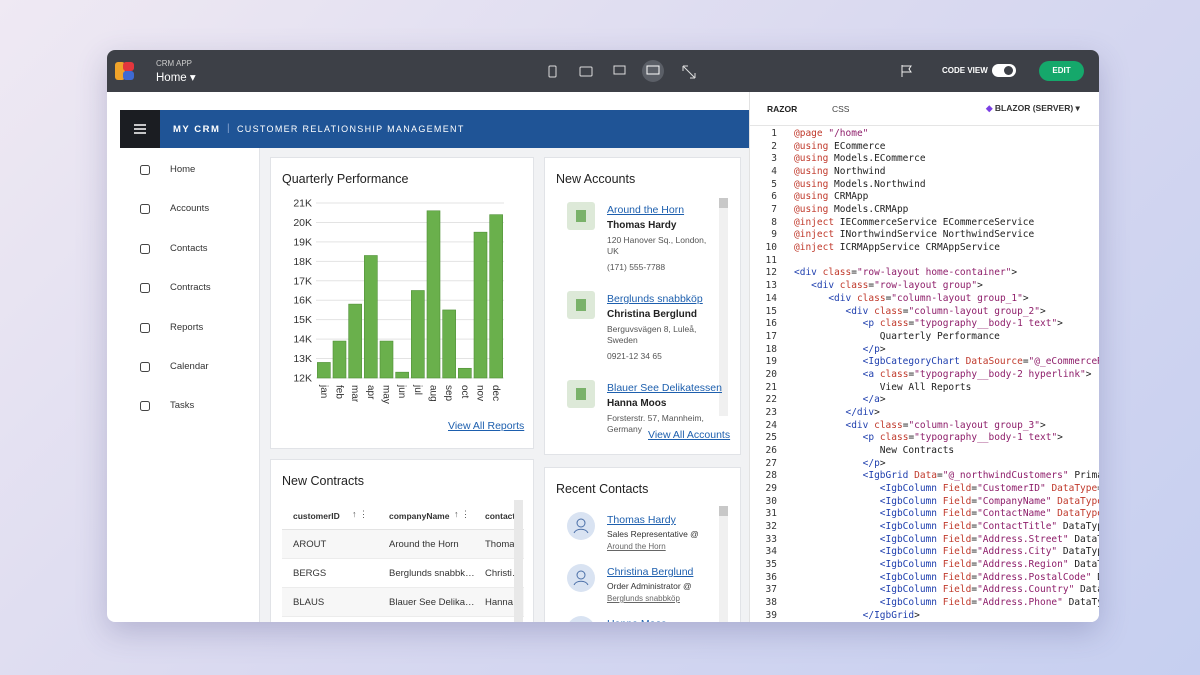  I want to click on account-contact: Christina Berglund, so click(652, 314).